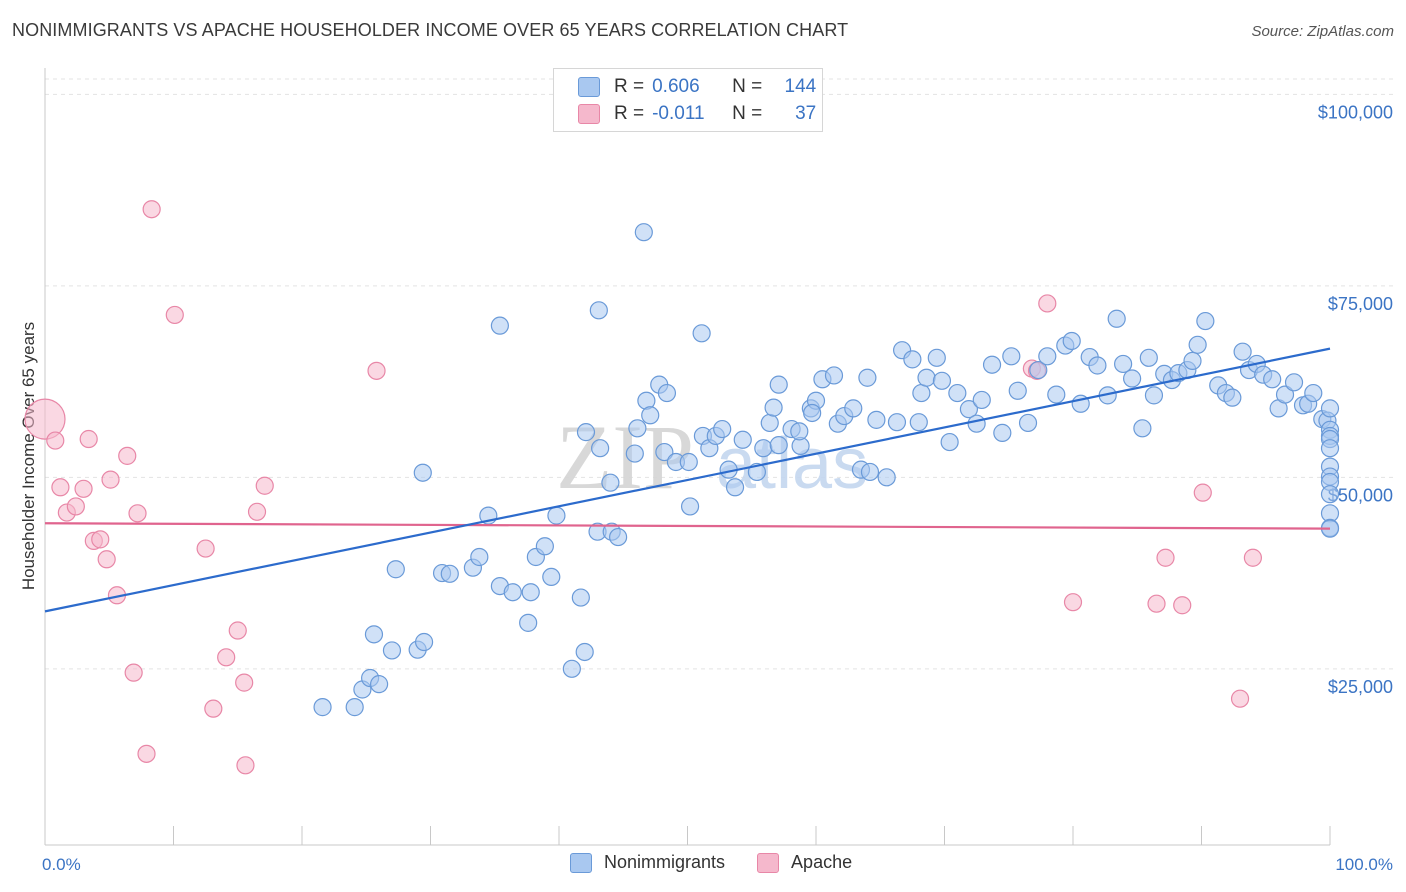  What do you see at coordinates (768, 862) in the screenshot?
I see `pink-swatch` at bounding box center [768, 862].